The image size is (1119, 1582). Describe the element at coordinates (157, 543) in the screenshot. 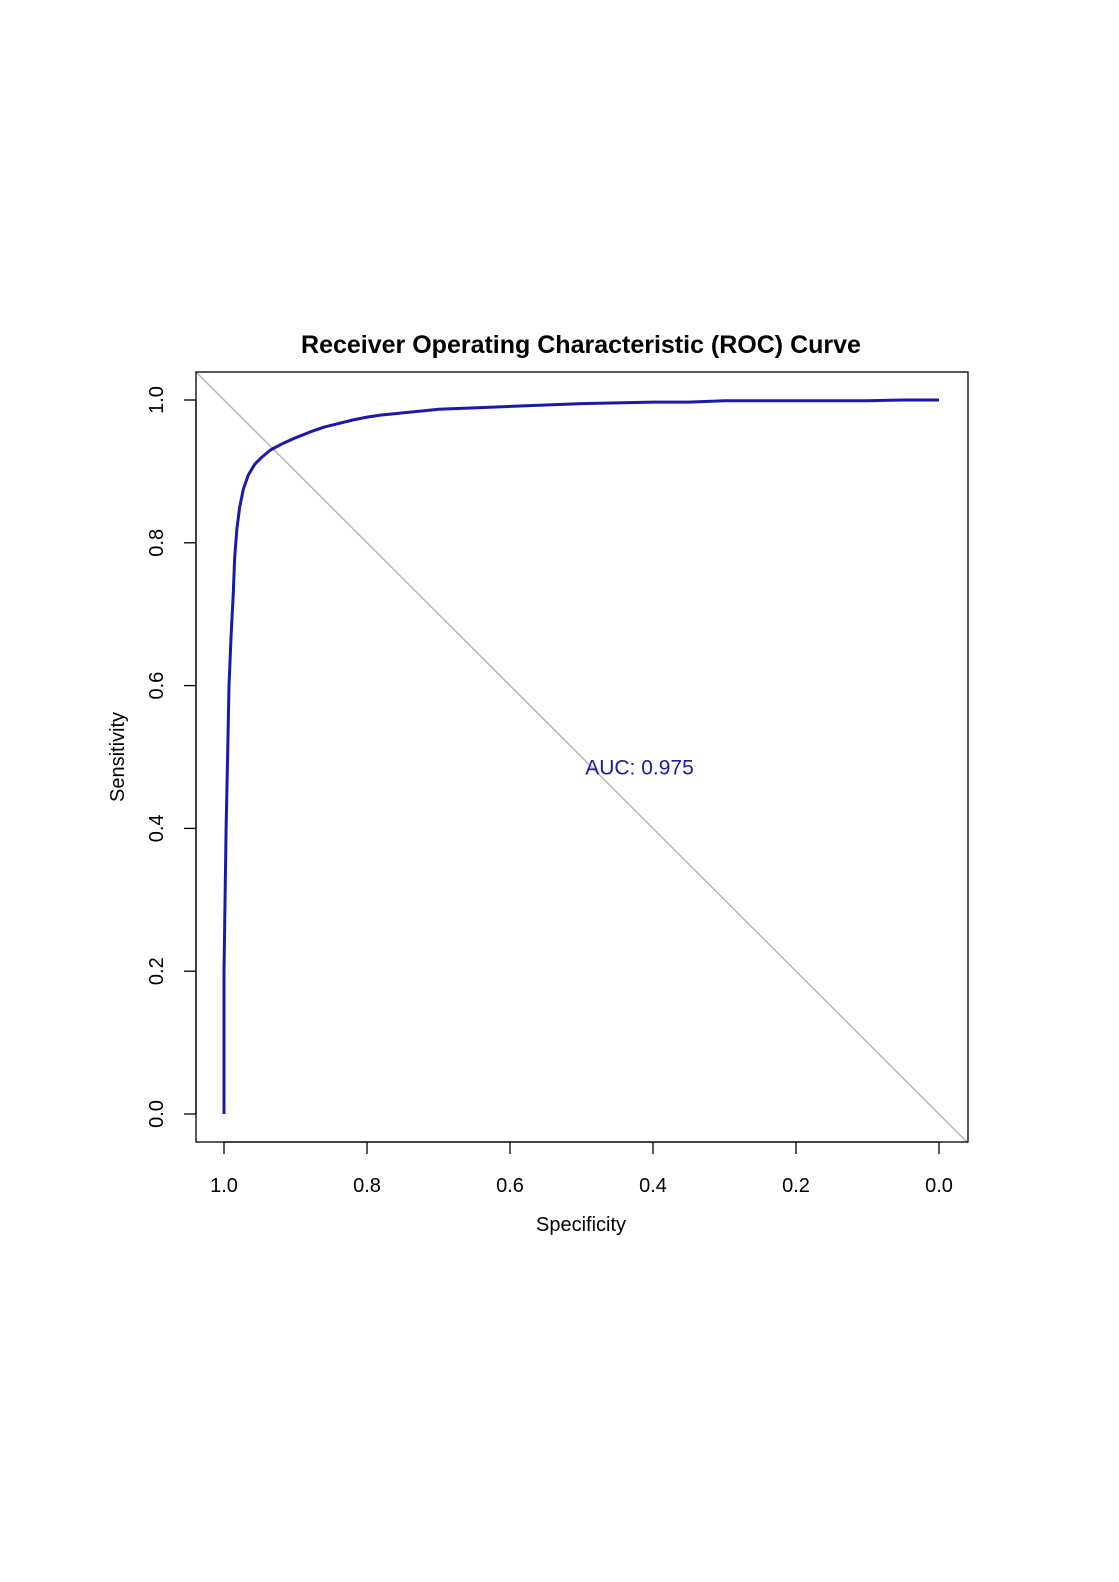

I see `y-tick-label: 0.8` at that location.